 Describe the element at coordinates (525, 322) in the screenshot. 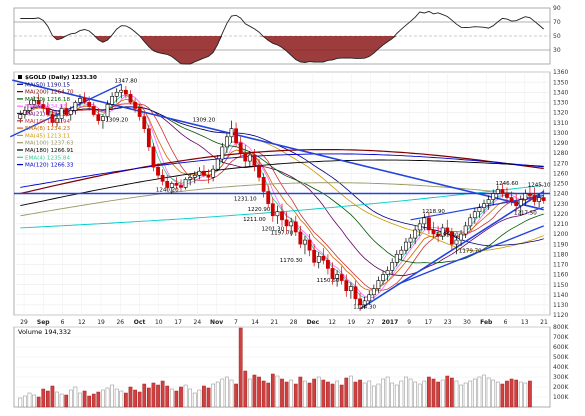

I see `x-tick-label: 13` at that location.